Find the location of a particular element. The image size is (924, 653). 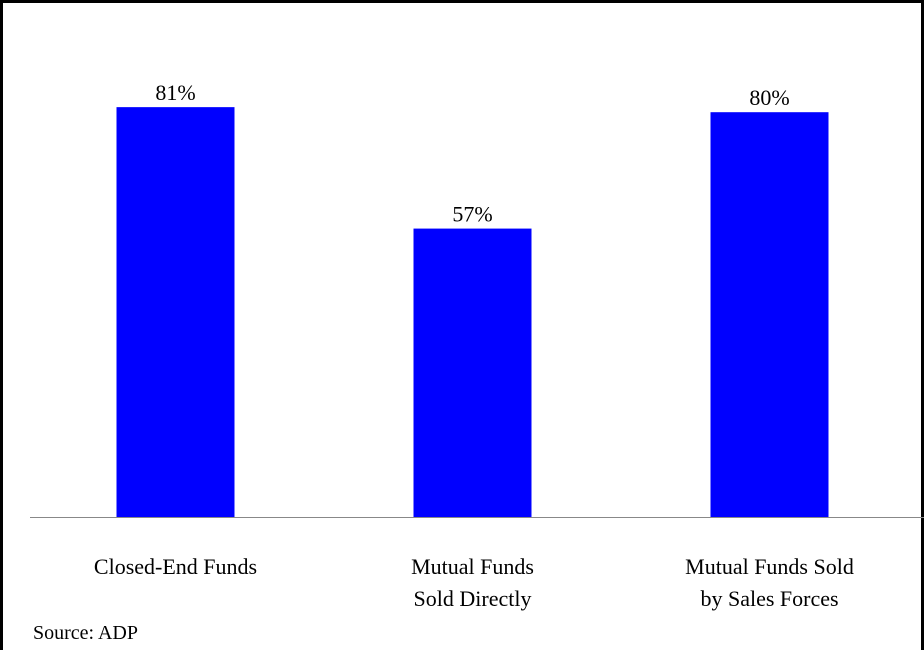

x-tick-label: Closed-End Funds is located at coordinates (175, 566).